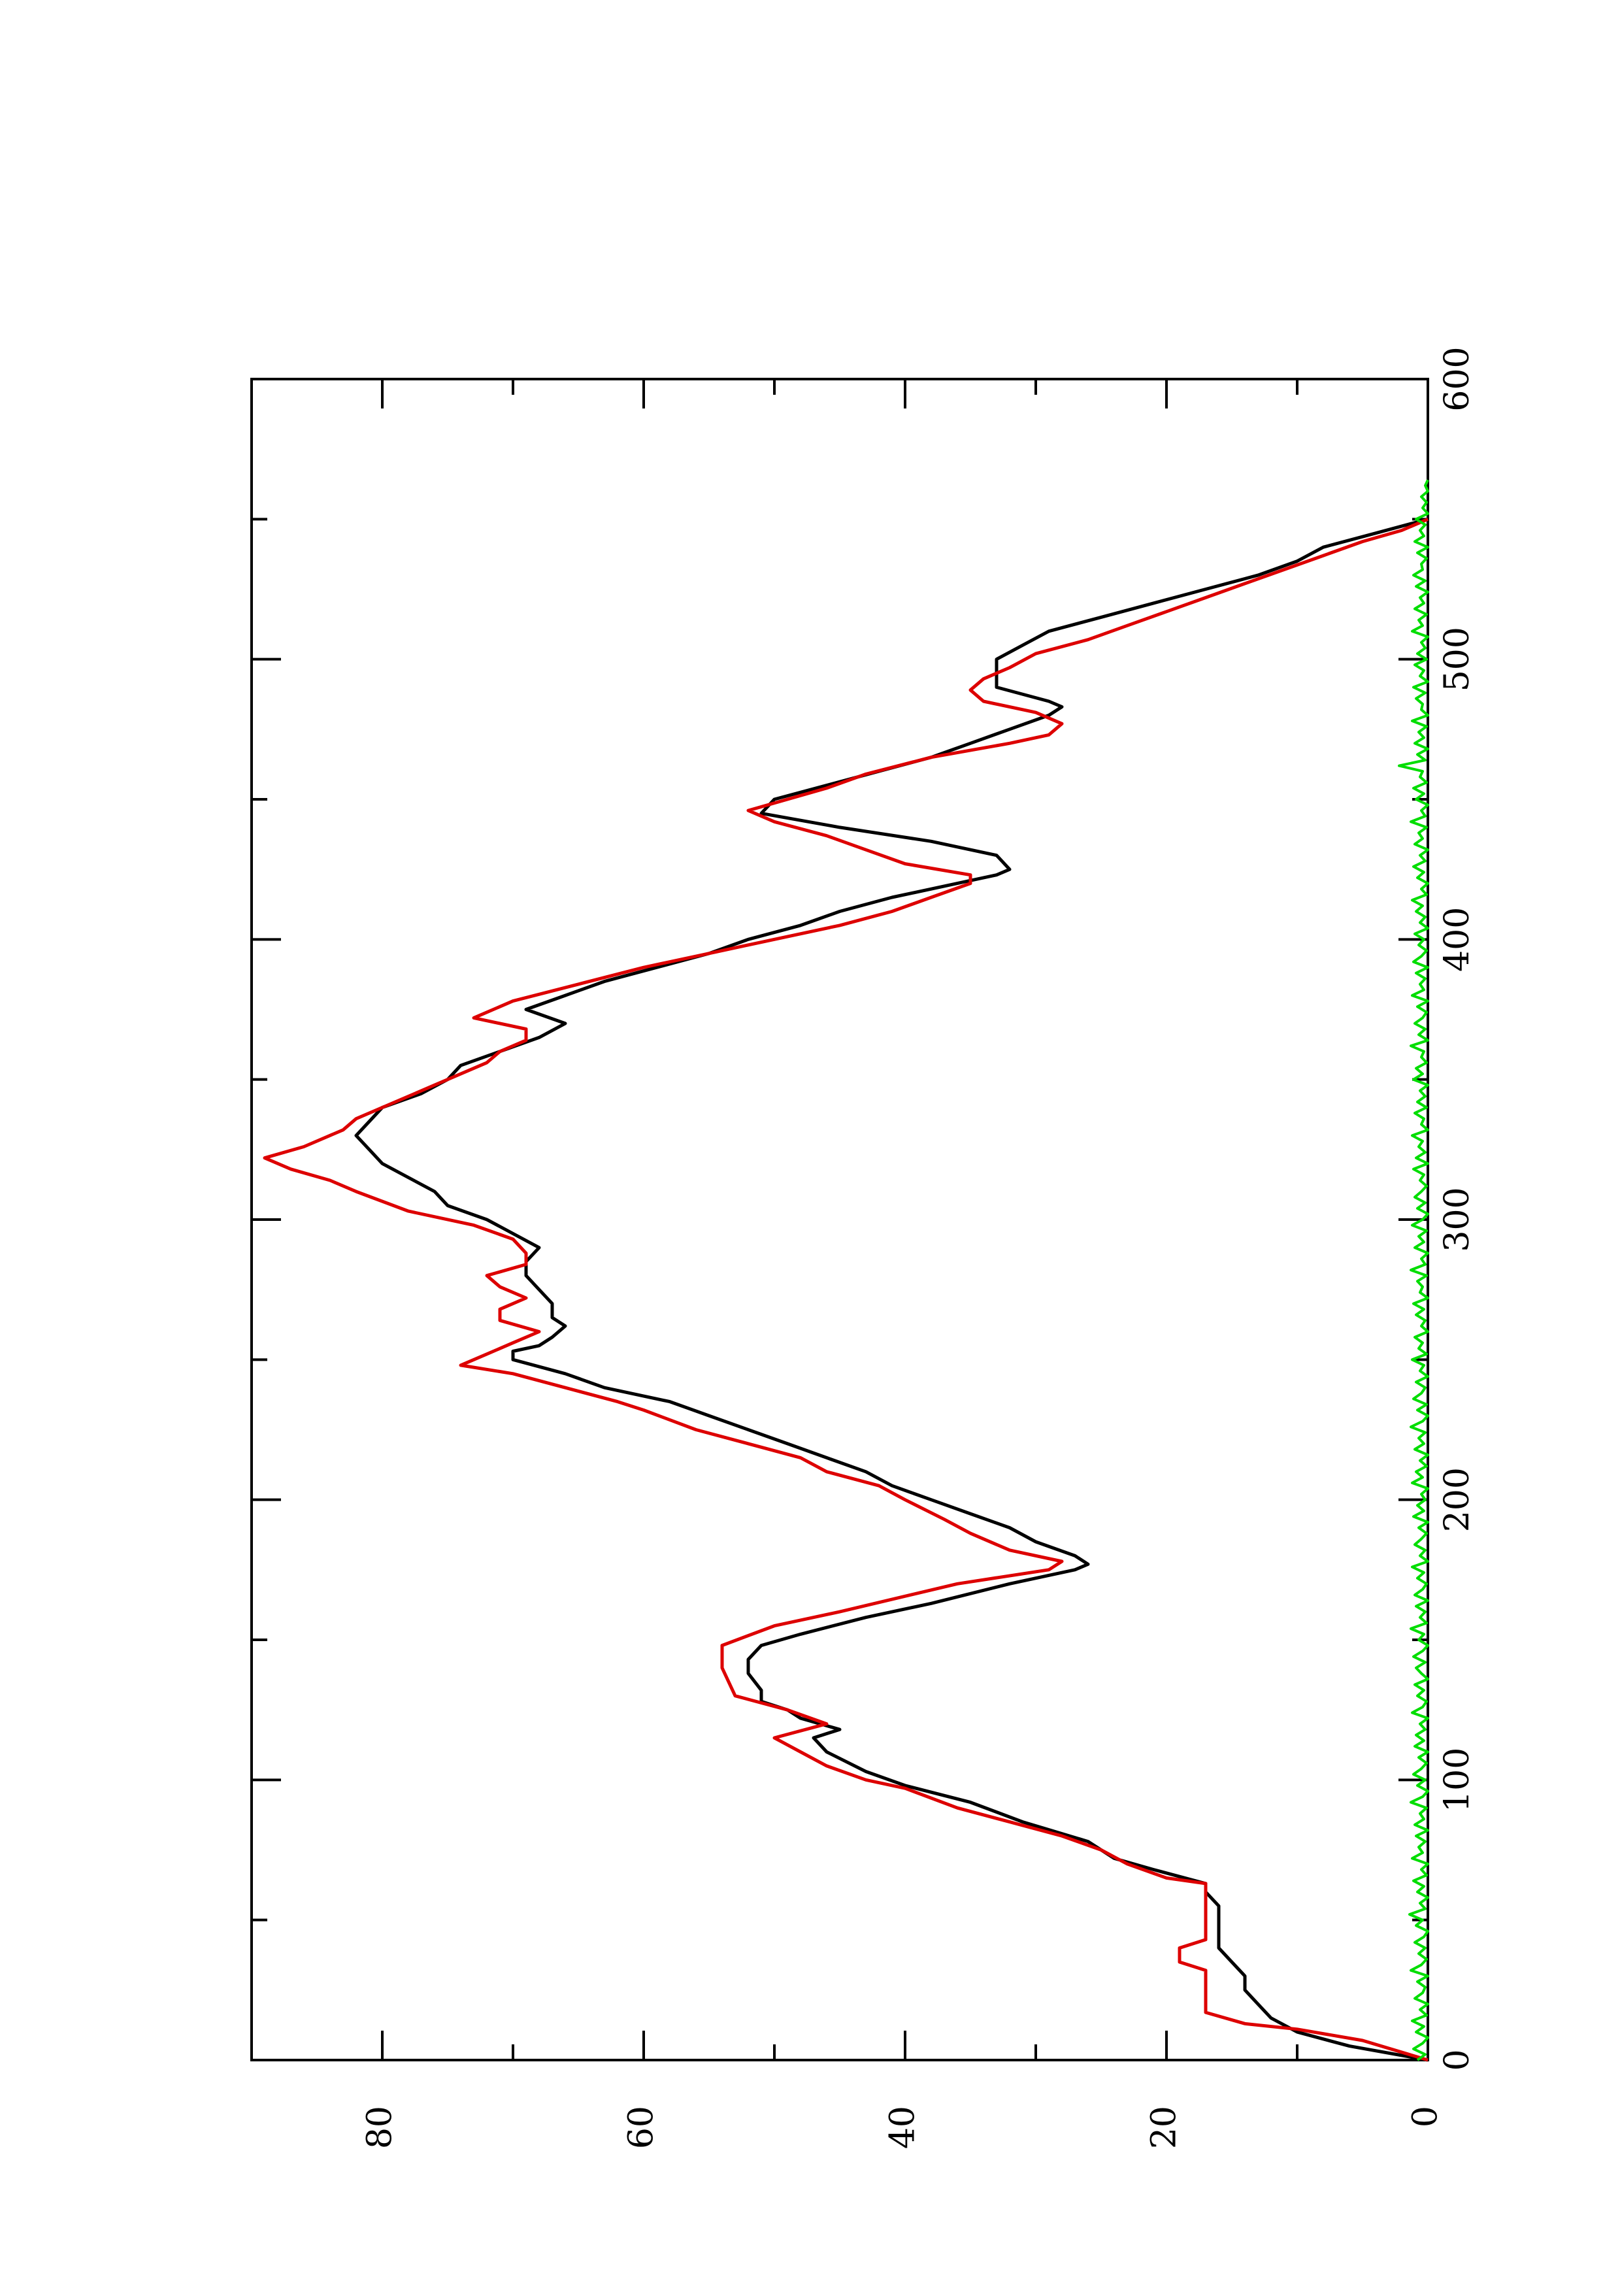 Image resolution: width=1620 pixels, height=2296 pixels. I want to click on y-tick-label: 20, so click(1164, 2127).